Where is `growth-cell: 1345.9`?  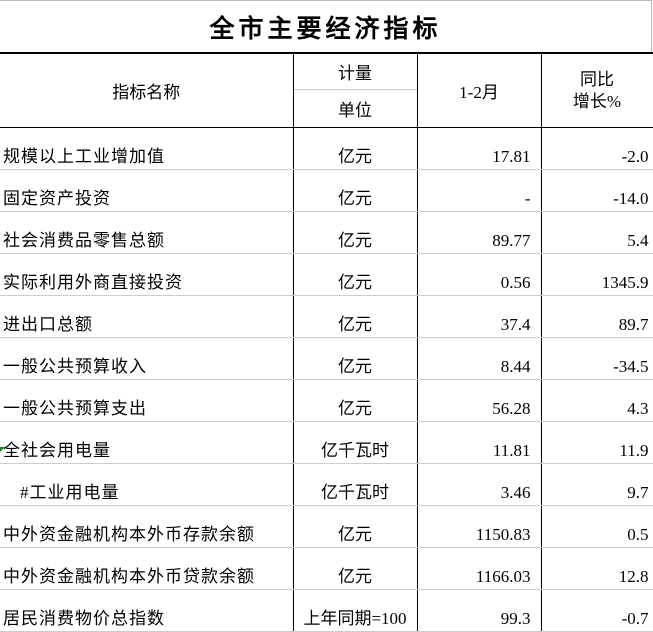
growth-cell: 1345.9 is located at coordinates (597, 274).